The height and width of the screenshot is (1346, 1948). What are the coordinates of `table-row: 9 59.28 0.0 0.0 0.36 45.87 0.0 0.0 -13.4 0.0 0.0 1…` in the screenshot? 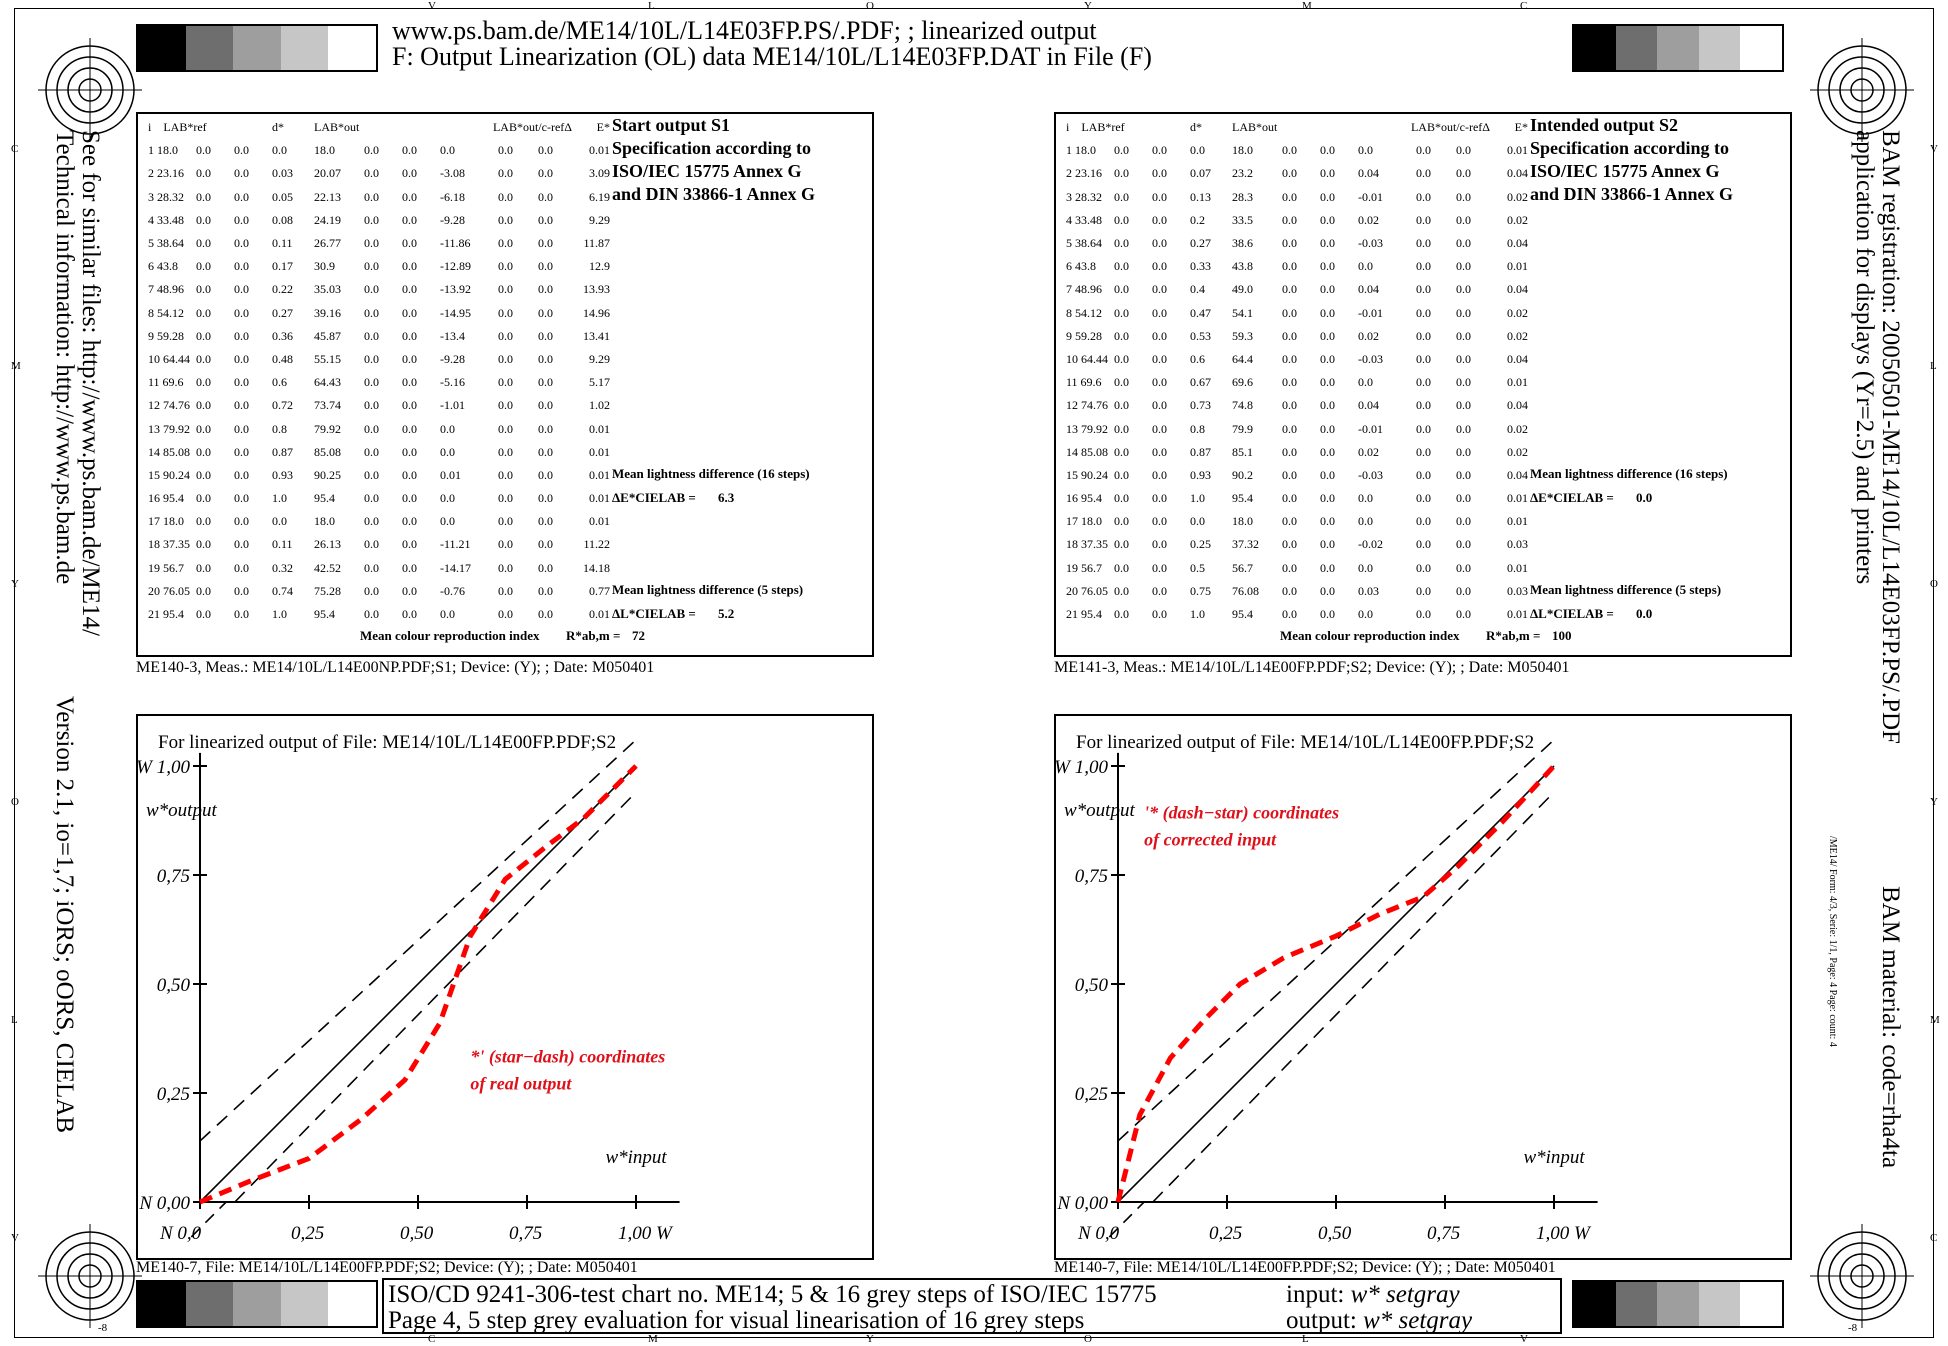 It's located at (379, 336).